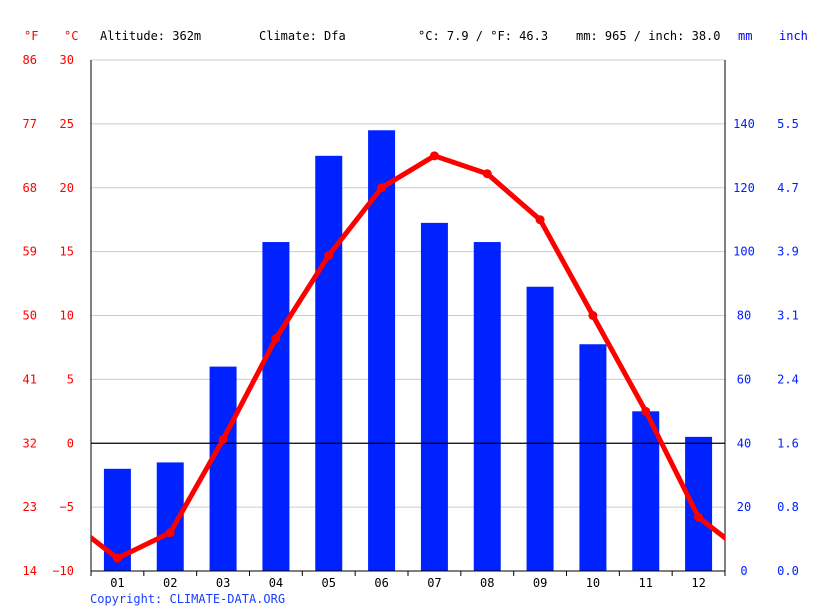 The image size is (815, 611). Describe the element at coordinates (540, 583) in the screenshot. I see `month-tick-label: 09` at that location.